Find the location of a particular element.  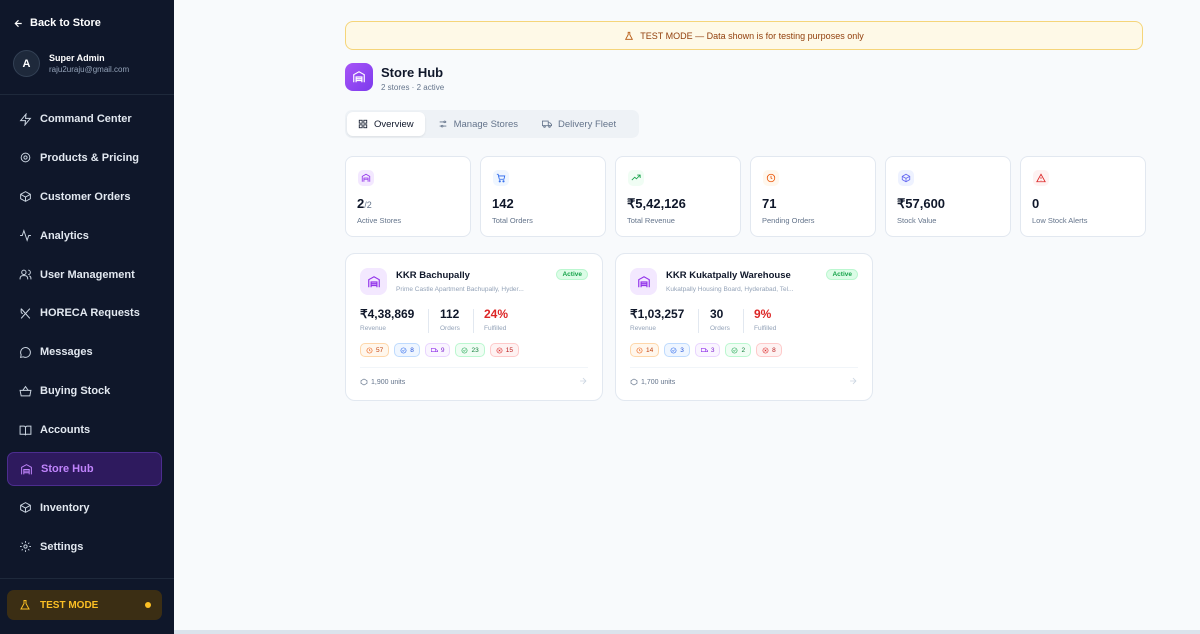

test-mode-button: TEST MODE is located at coordinates (84, 605).